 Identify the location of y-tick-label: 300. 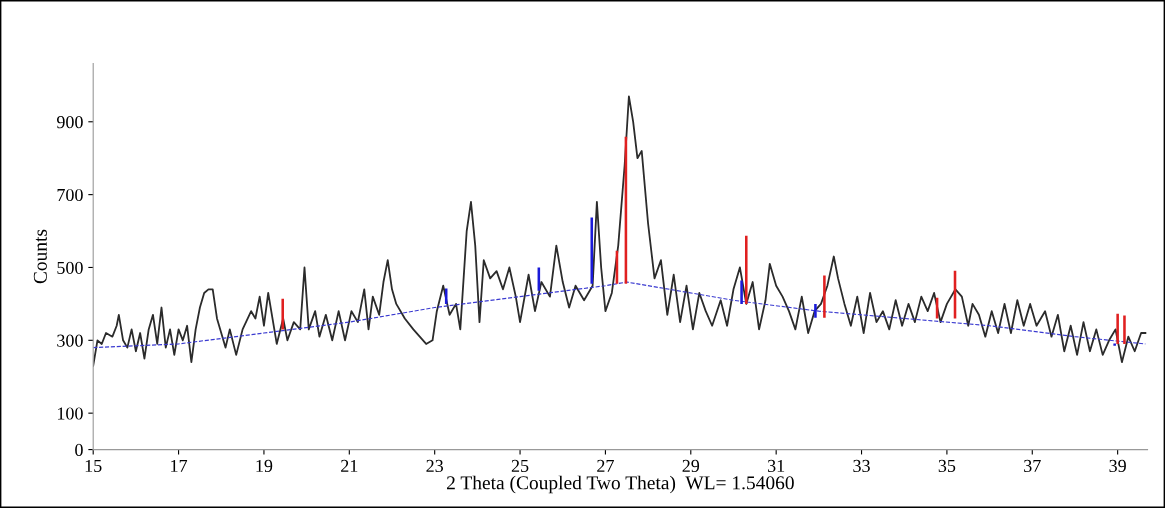
(70, 340).